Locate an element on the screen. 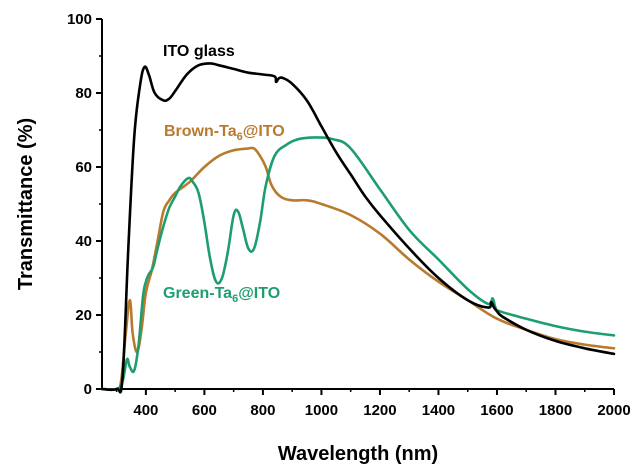 This screenshot has width=638, height=464. x-tick-label: 1400 is located at coordinates (438, 410).